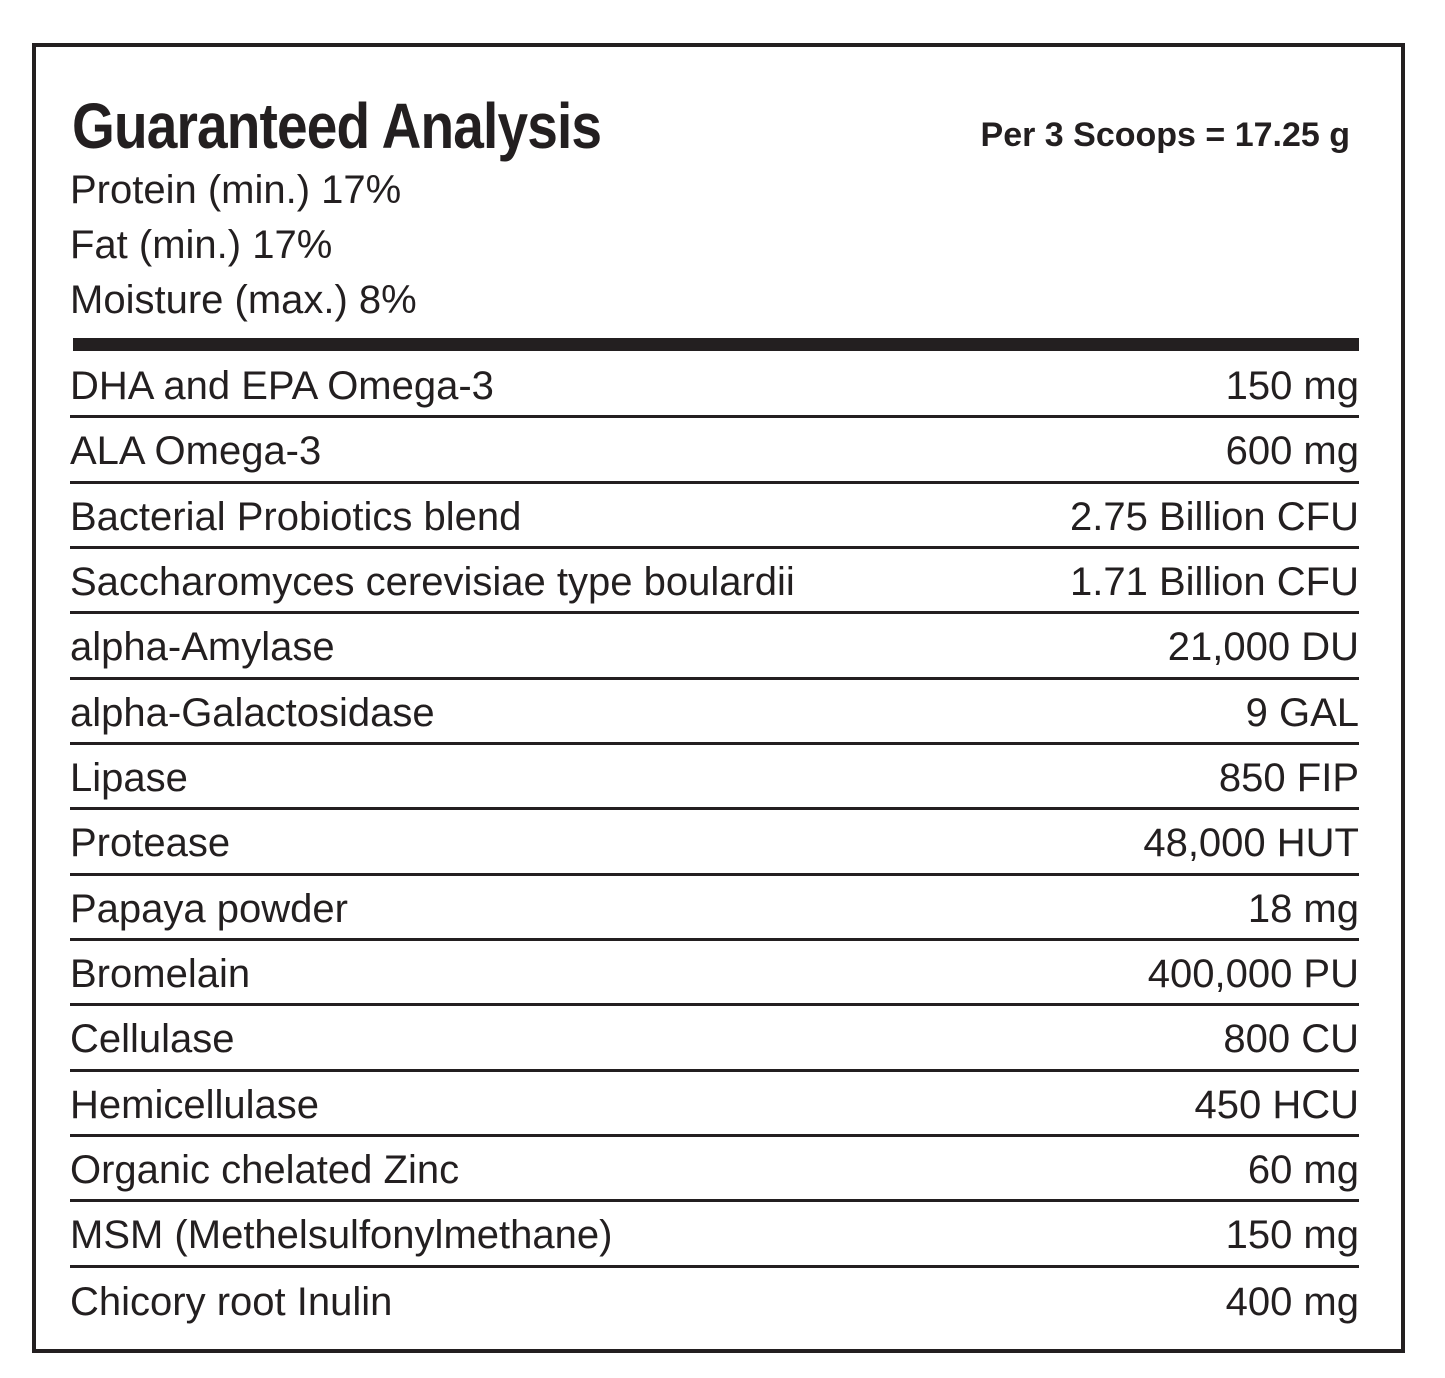  Describe the element at coordinates (714, 974) in the screenshot. I see `table-row: Bromelain 400,000 PU` at that location.